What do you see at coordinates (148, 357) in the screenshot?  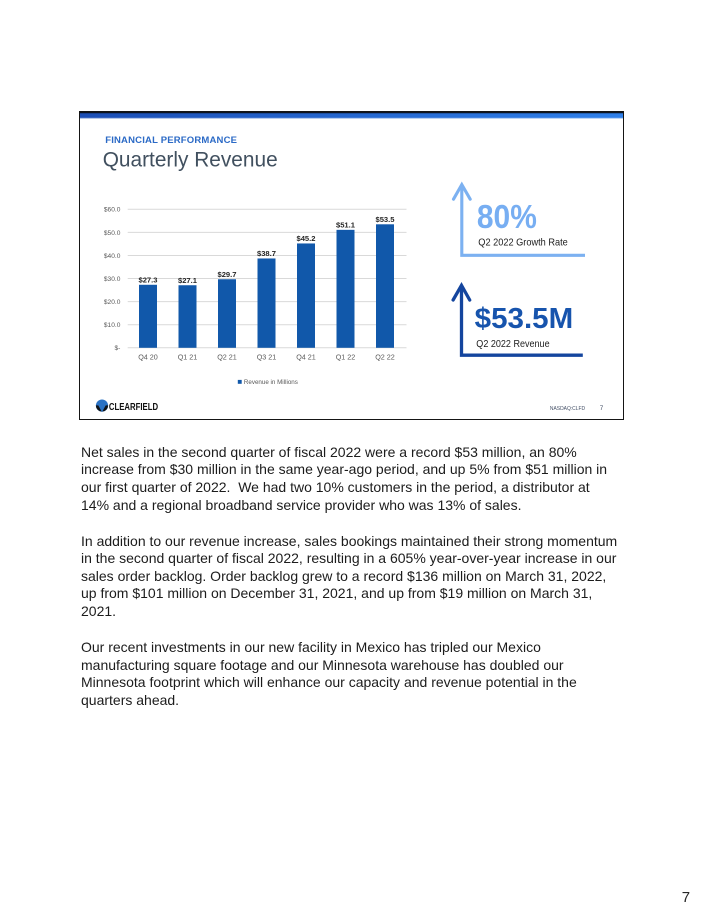 I see `svg-text: Q4 20` at bounding box center [148, 357].